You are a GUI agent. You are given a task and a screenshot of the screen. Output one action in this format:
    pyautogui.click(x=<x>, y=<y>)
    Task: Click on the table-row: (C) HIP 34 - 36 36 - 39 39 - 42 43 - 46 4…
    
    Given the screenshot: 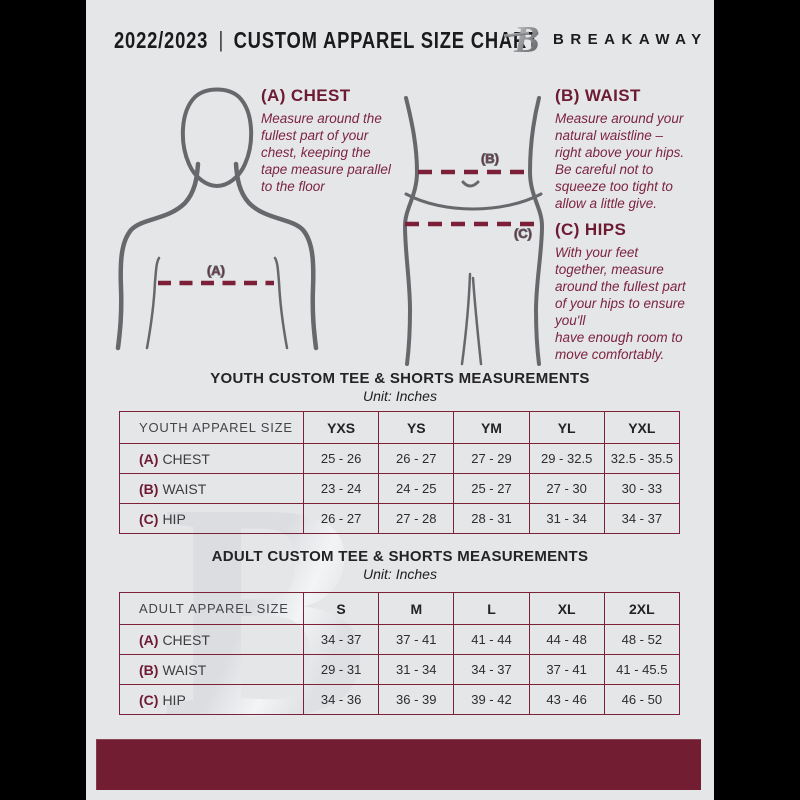 What is the action you would take?
    pyautogui.click(x=399, y=699)
    